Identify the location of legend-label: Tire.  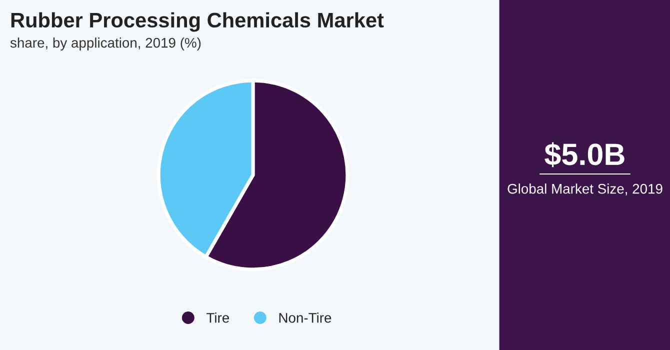
(217, 317).